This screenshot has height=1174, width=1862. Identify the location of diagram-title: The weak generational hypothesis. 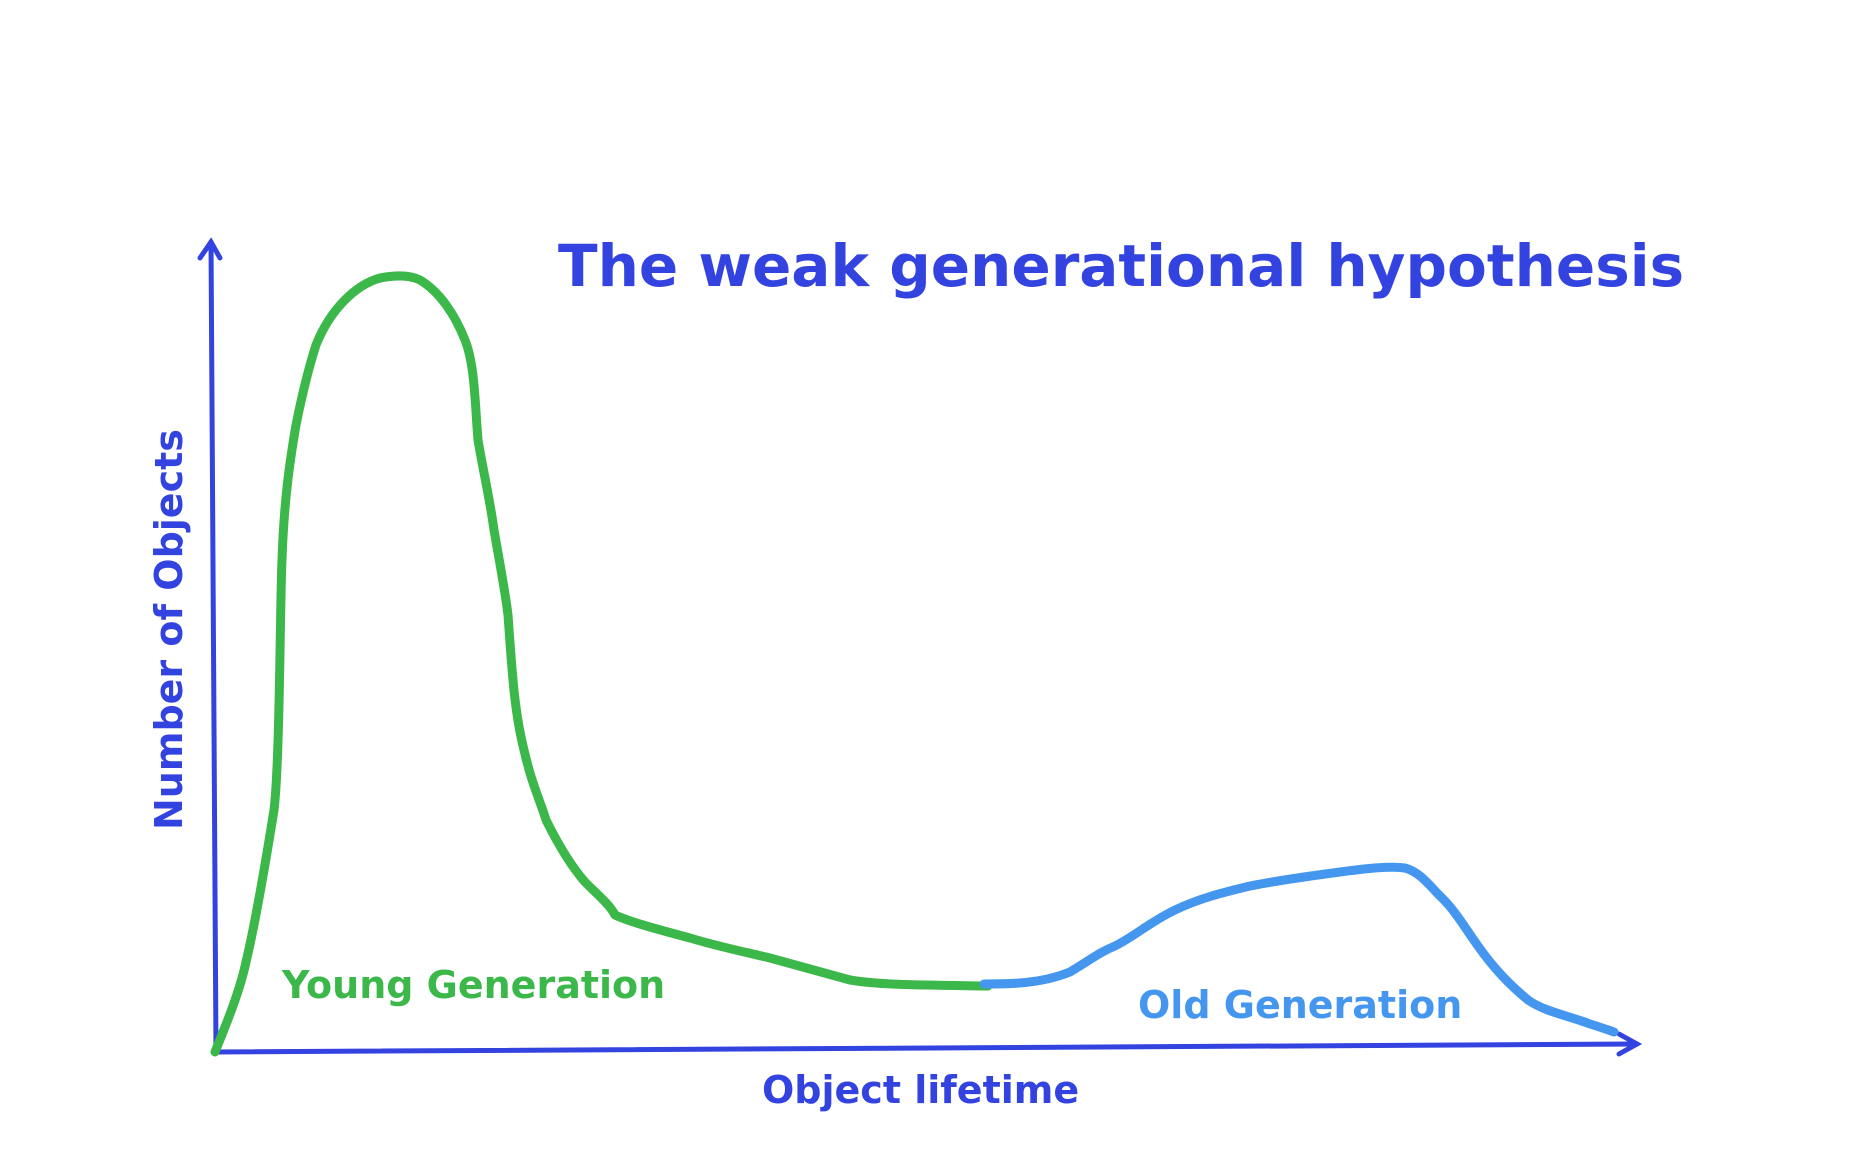
(1121, 266).